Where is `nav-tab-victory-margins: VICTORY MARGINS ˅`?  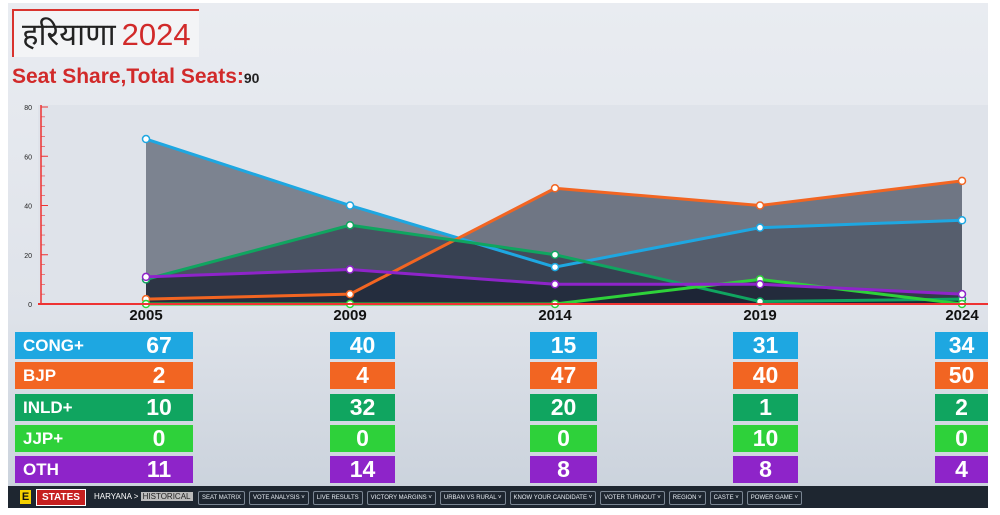 nav-tab-victory-margins: VICTORY MARGINS ˅ is located at coordinates (401, 498).